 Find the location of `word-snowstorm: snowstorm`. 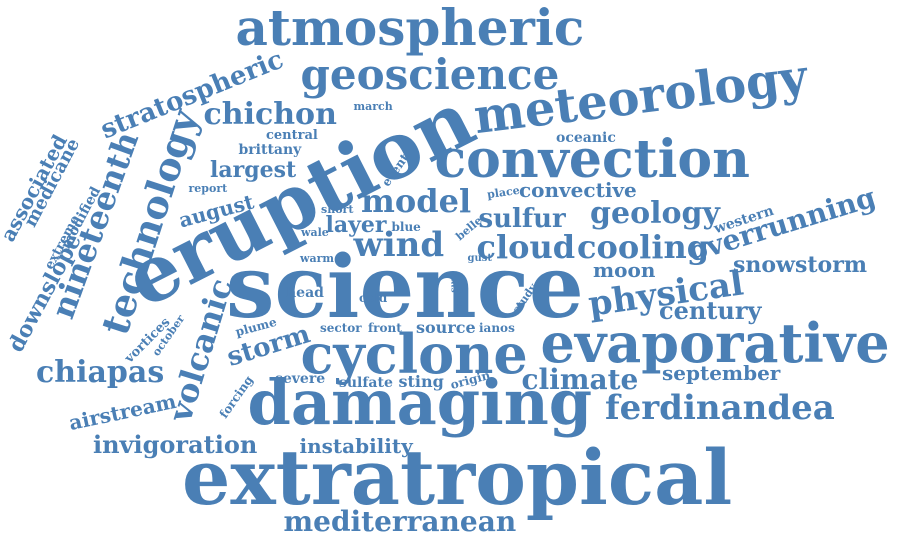

word-snowstorm: snowstorm is located at coordinates (800, 265).